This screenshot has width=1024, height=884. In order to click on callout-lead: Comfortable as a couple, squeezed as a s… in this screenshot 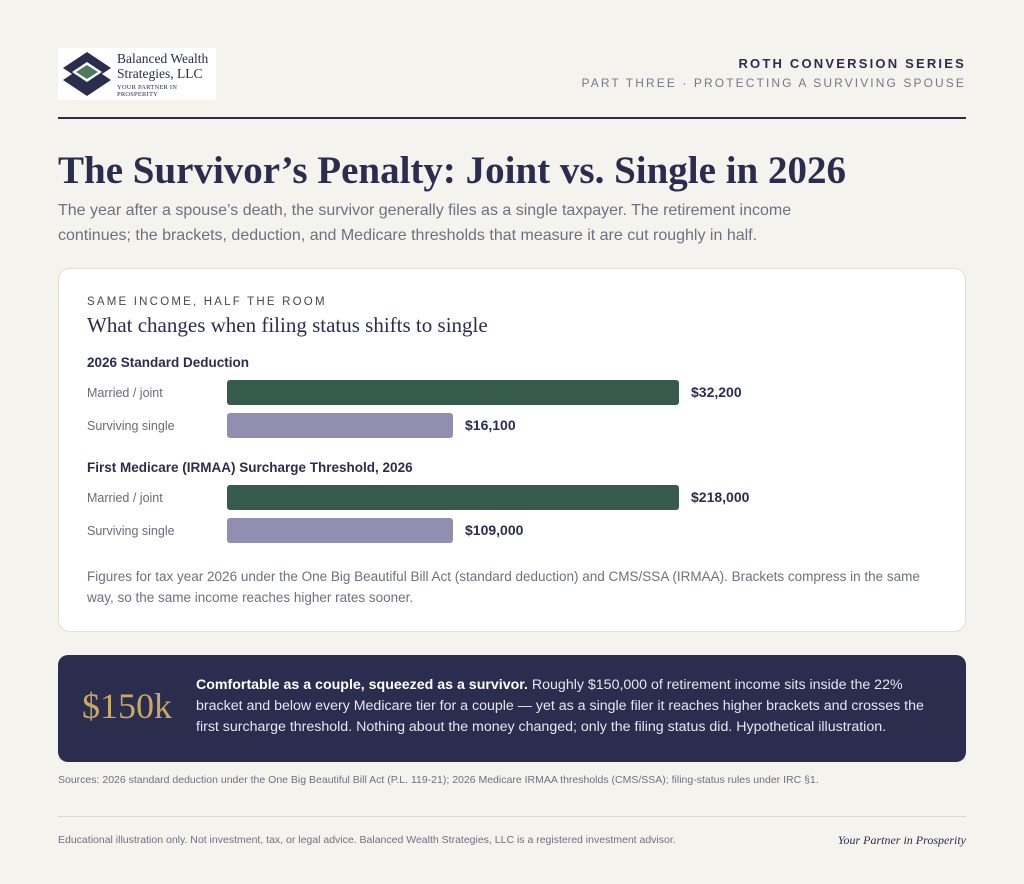, I will do `click(362, 685)`.